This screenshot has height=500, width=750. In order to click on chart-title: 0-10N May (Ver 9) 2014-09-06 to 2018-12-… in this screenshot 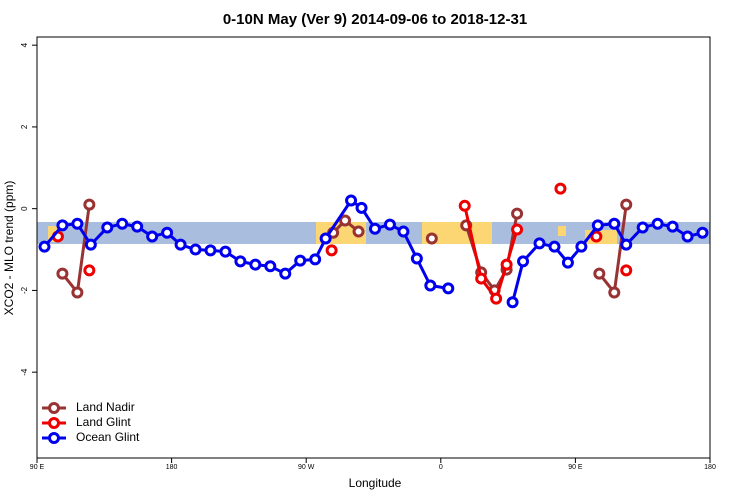, I will do `click(375, 19)`.